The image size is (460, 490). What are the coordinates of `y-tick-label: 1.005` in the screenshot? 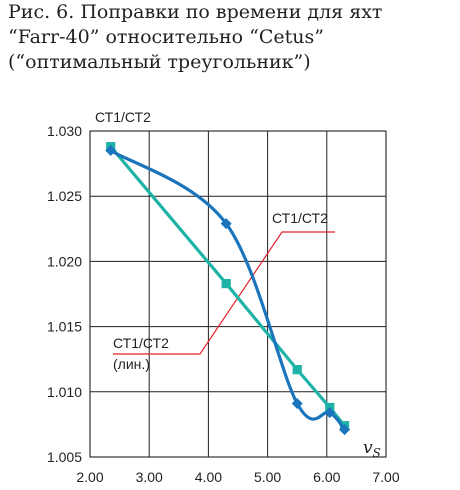 It's located at (64, 457).